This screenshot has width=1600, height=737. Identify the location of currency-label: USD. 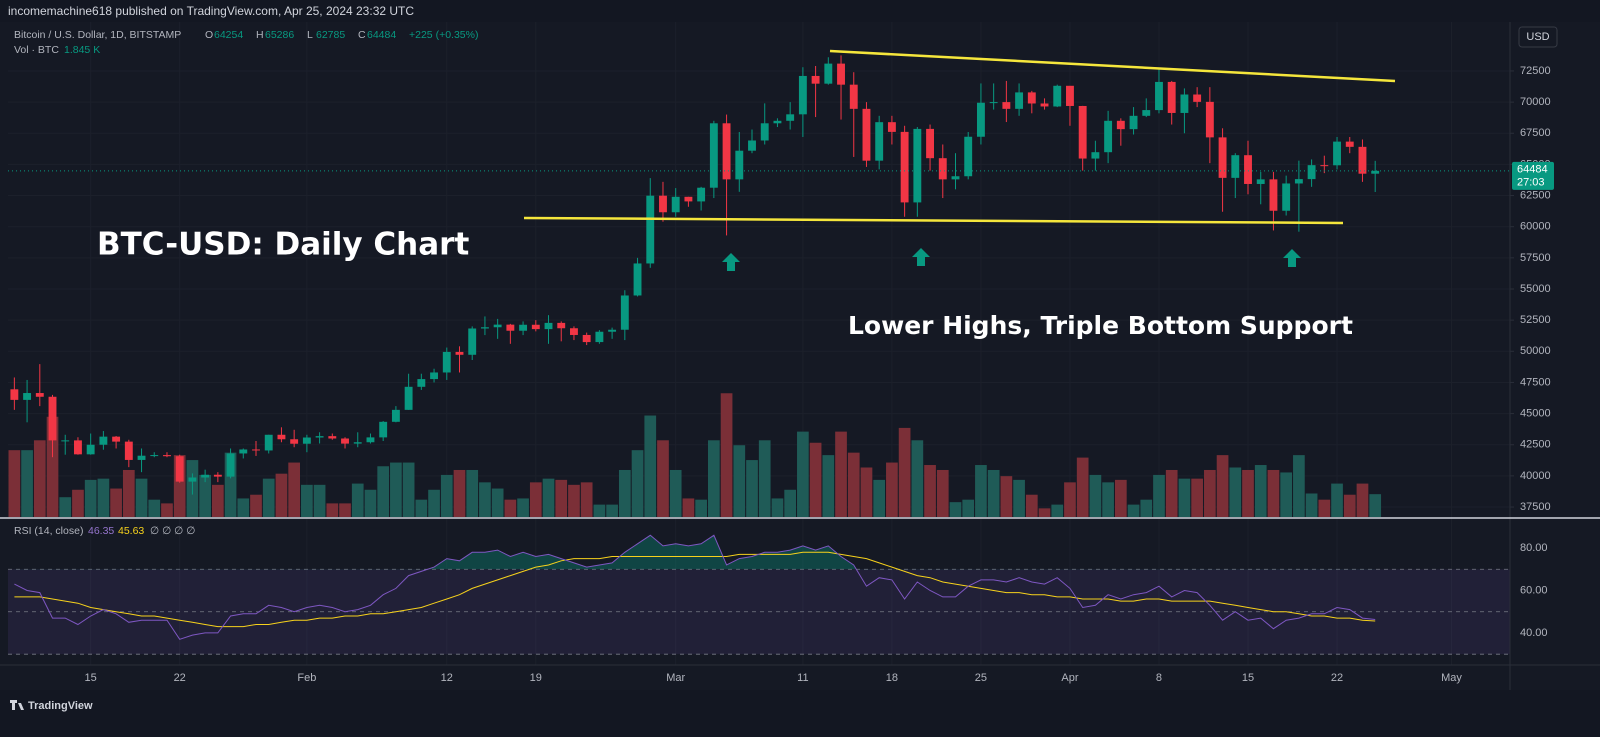
(1537, 37).